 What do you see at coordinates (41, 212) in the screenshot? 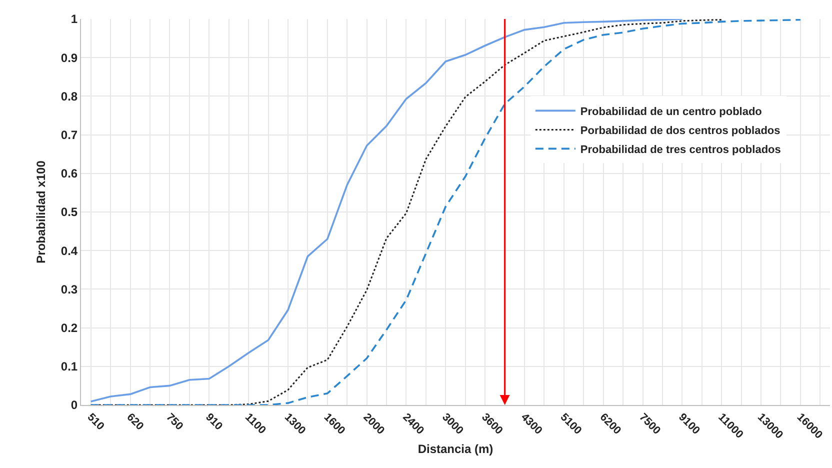
I see `y-axis-title: Probabilidad x100` at bounding box center [41, 212].